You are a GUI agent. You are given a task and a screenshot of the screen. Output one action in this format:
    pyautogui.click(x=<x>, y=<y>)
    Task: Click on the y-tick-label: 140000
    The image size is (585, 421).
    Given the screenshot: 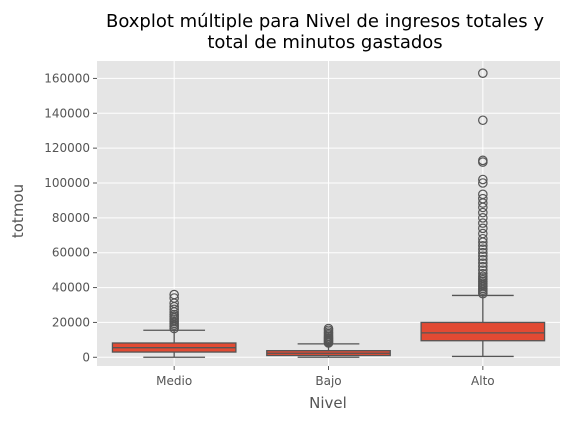 What is the action you would take?
    pyautogui.click(x=67, y=113)
    